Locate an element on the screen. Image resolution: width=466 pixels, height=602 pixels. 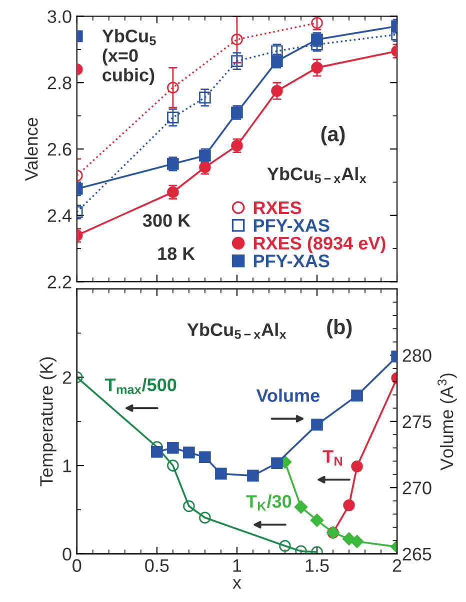
y2-axis-title: Volume (A$^{3}$) is located at coordinates (447, 422).